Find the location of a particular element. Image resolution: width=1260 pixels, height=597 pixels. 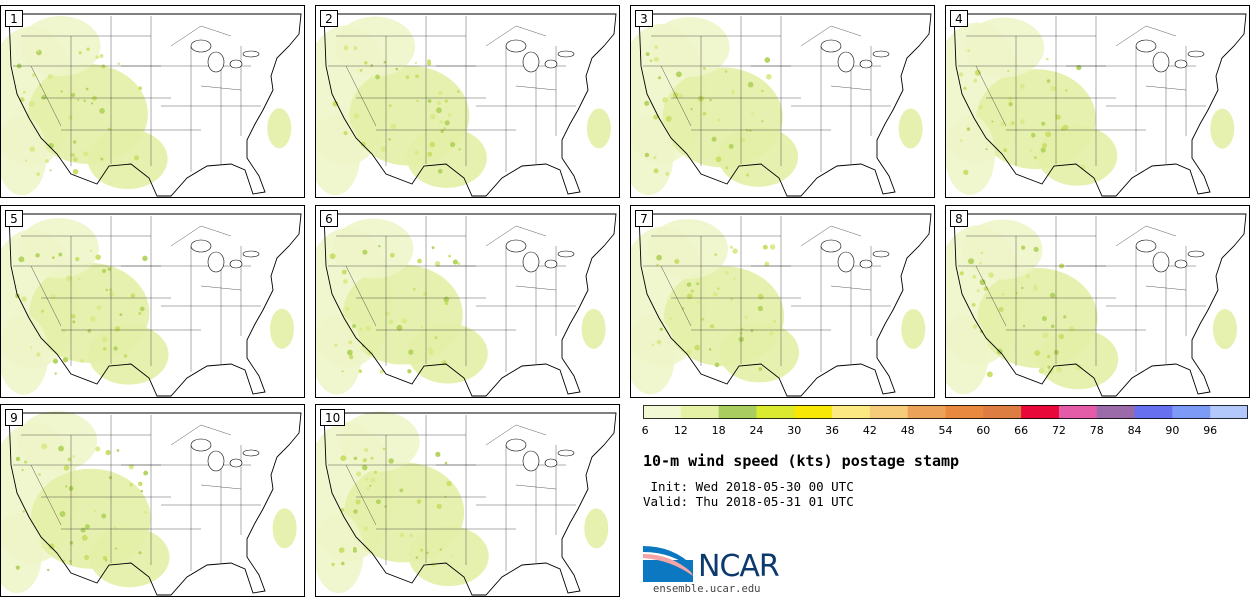

panel-number: 3 is located at coordinates (644, 18).